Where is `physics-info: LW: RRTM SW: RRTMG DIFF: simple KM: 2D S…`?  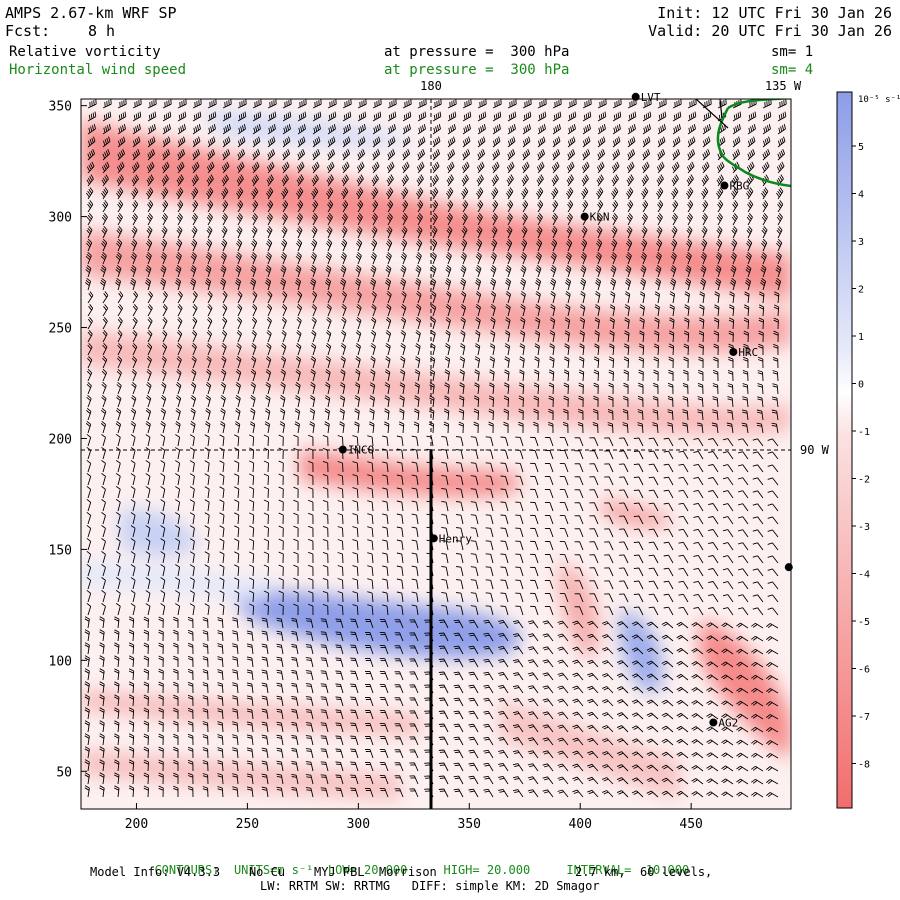
physics-info: LW: RRTM SW: RRTMG DIFF: simple KM: 2D S… is located at coordinates (430, 886).